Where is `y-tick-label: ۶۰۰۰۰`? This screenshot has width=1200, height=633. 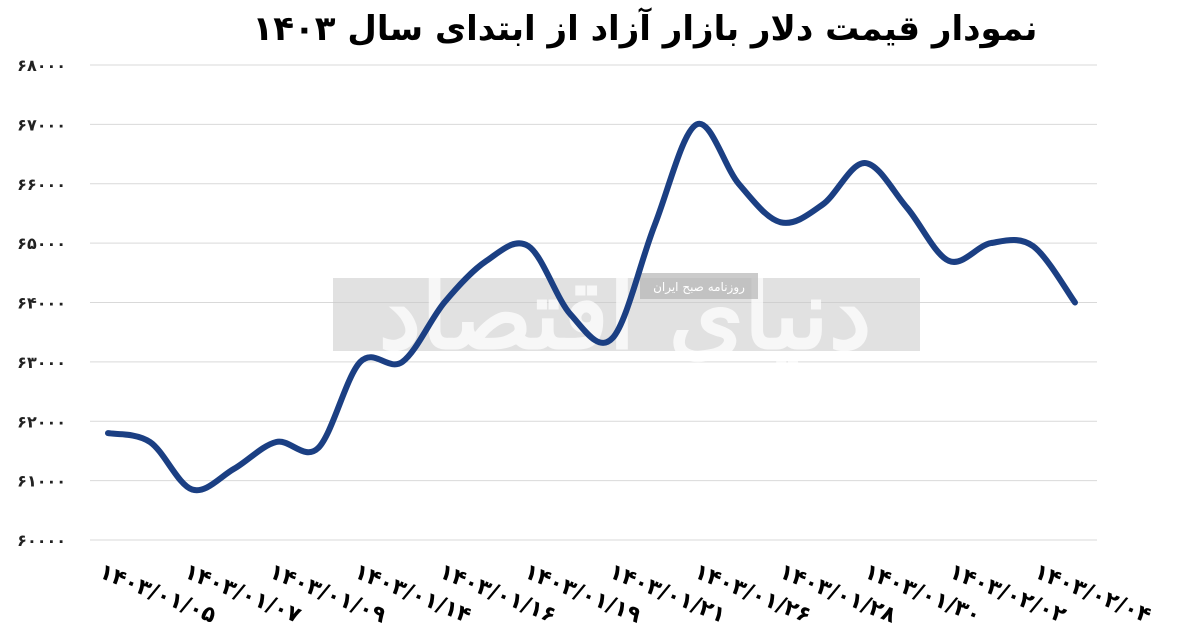
y-tick-label: ۶۰۰۰۰ is located at coordinates (41, 540).